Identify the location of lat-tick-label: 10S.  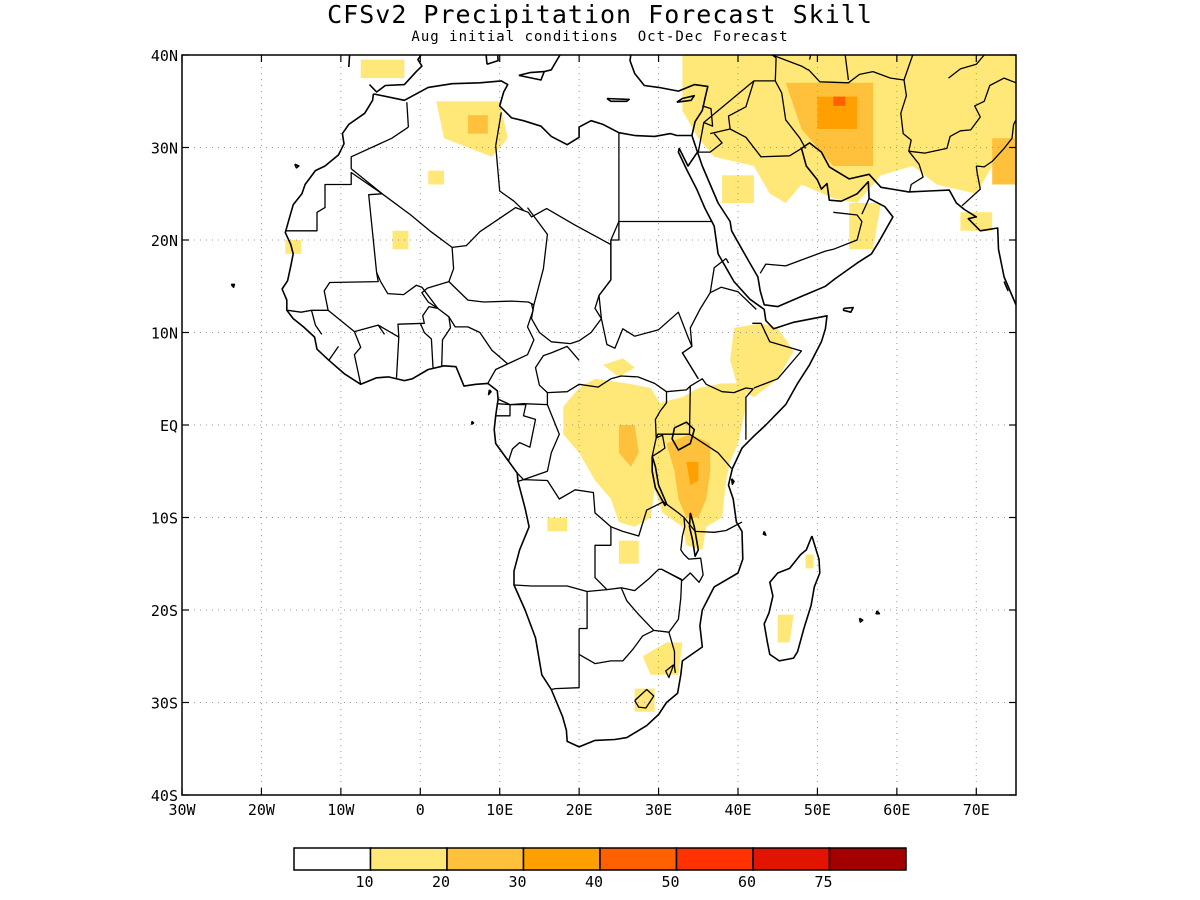
(164, 519).